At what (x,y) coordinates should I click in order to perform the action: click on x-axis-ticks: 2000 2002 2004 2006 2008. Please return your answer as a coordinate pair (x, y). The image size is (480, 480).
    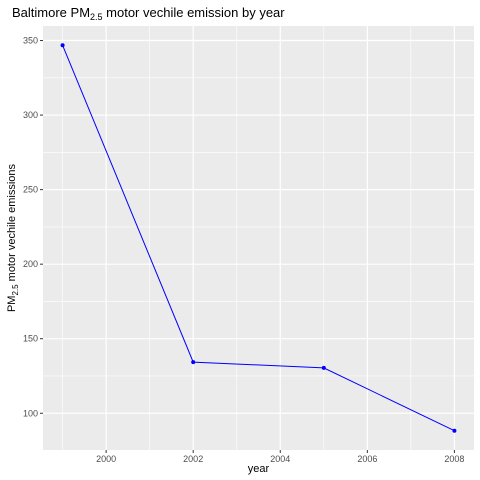
    Looking at the image, I should click on (280, 457).